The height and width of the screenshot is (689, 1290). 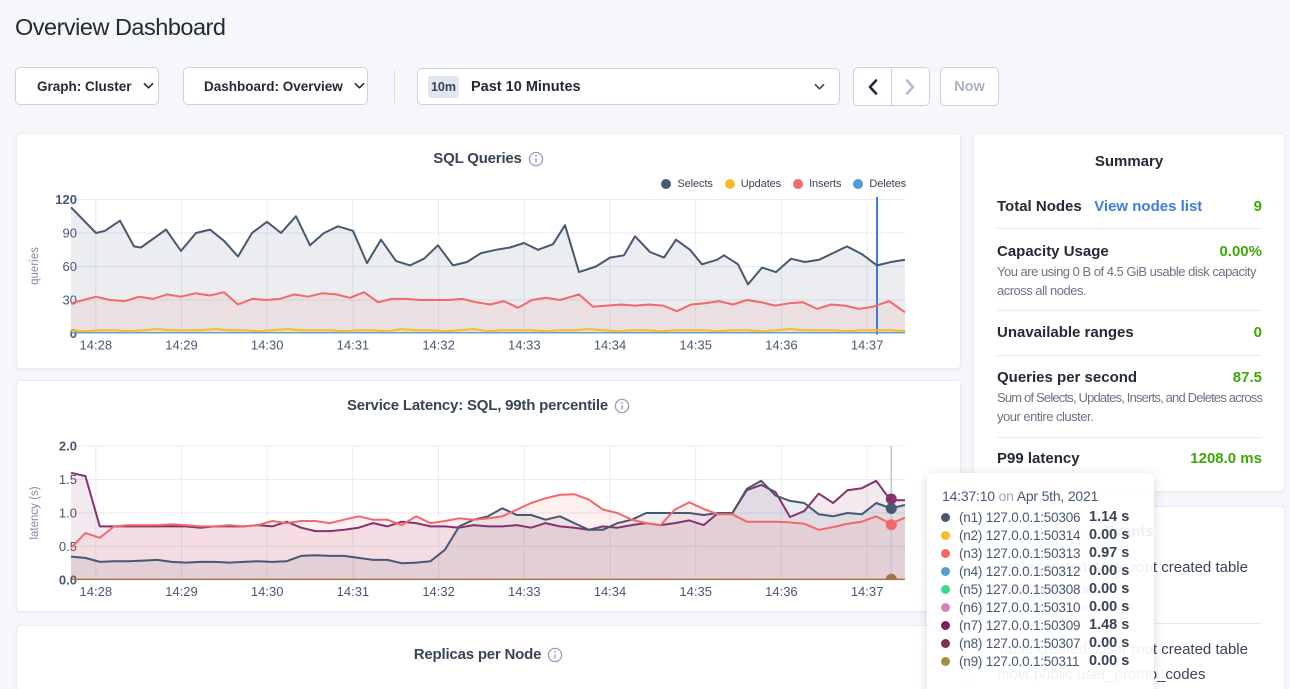 I want to click on svg-text: 1.0, so click(x=68, y=513).